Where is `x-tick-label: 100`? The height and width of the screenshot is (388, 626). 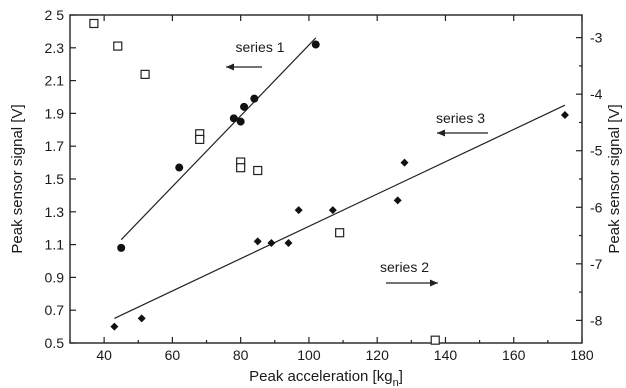 x-tick-label: 100 is located at coordinates (309, 355).